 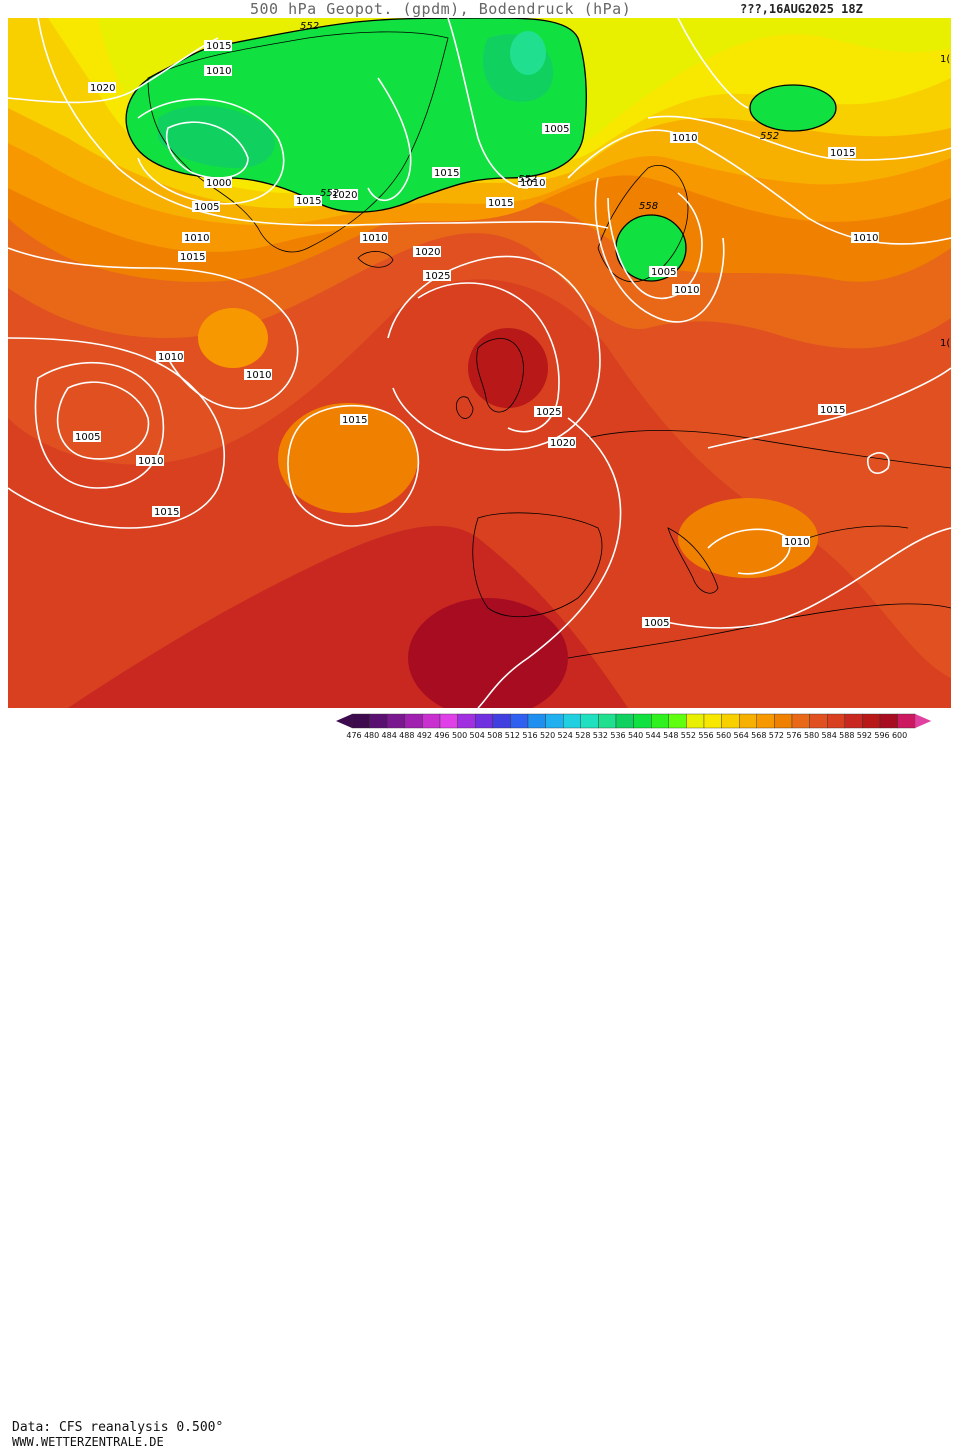 What do you see at coordinates (309, 26) in the screenshot?
I see `height-contour-label: 552` at bounding box center [309, 26].